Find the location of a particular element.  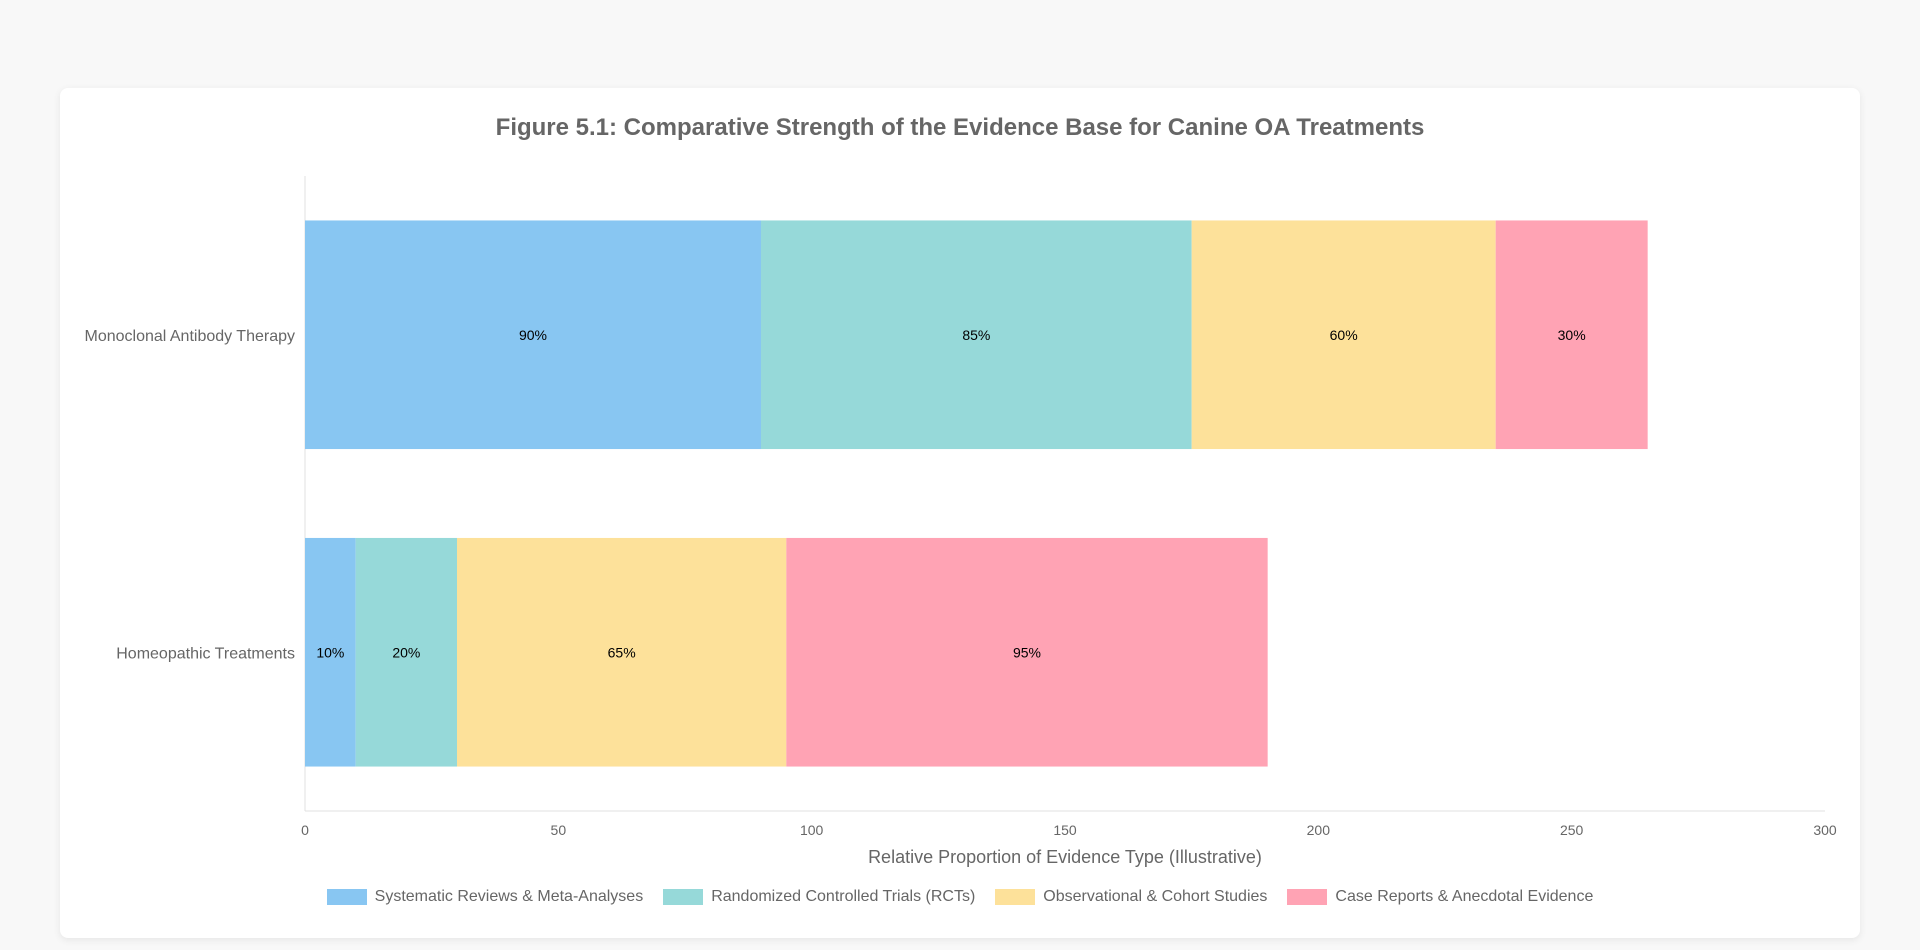

legend-label: Observational & Cohort Studies is located at coordinates (1155, 896).